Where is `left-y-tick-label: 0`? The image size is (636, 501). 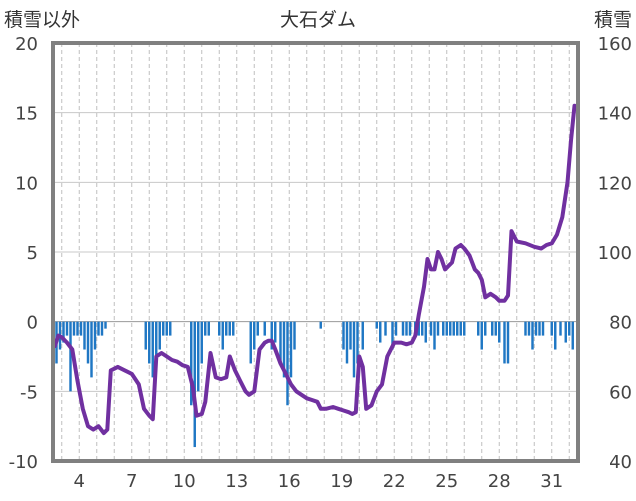 left-y-tick-label: 0 is located at coordinates (32, 323).